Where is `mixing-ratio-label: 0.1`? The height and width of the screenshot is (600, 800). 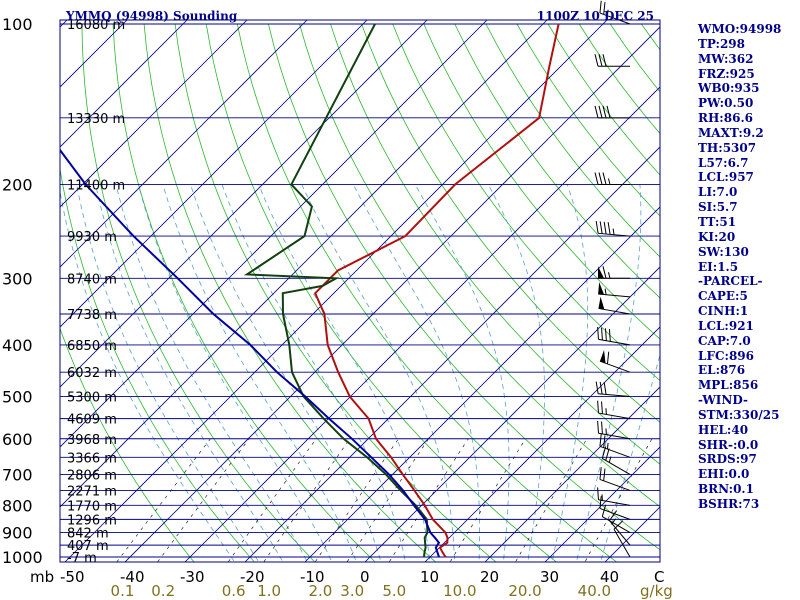
mixing-ratio-label: 0.1 is located at coordinates (123, 591).